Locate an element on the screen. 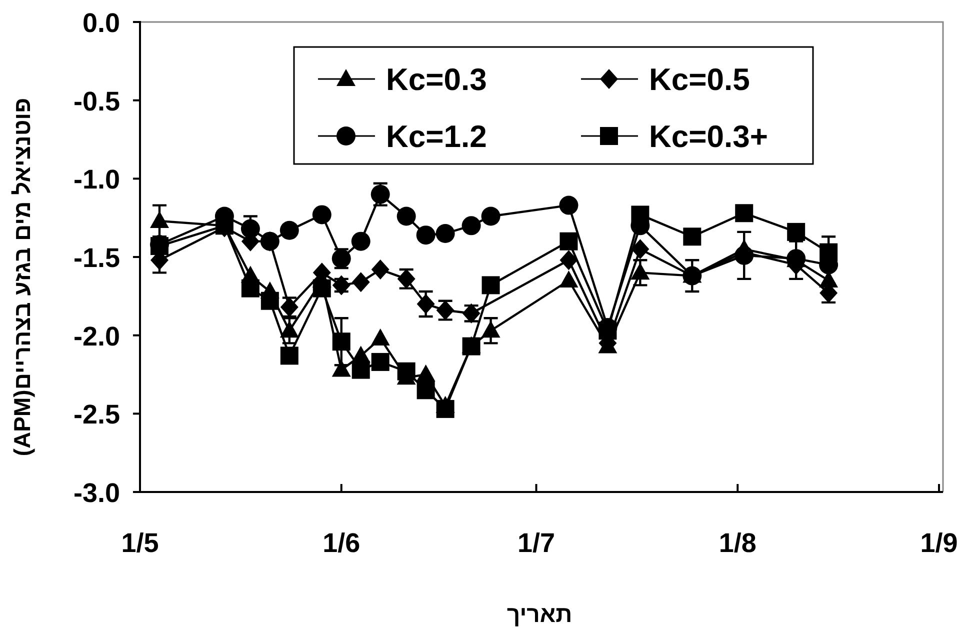 This screenshot has width=965, height=632. y-tick-label: -1.0 is located at coordinates (96, 179).